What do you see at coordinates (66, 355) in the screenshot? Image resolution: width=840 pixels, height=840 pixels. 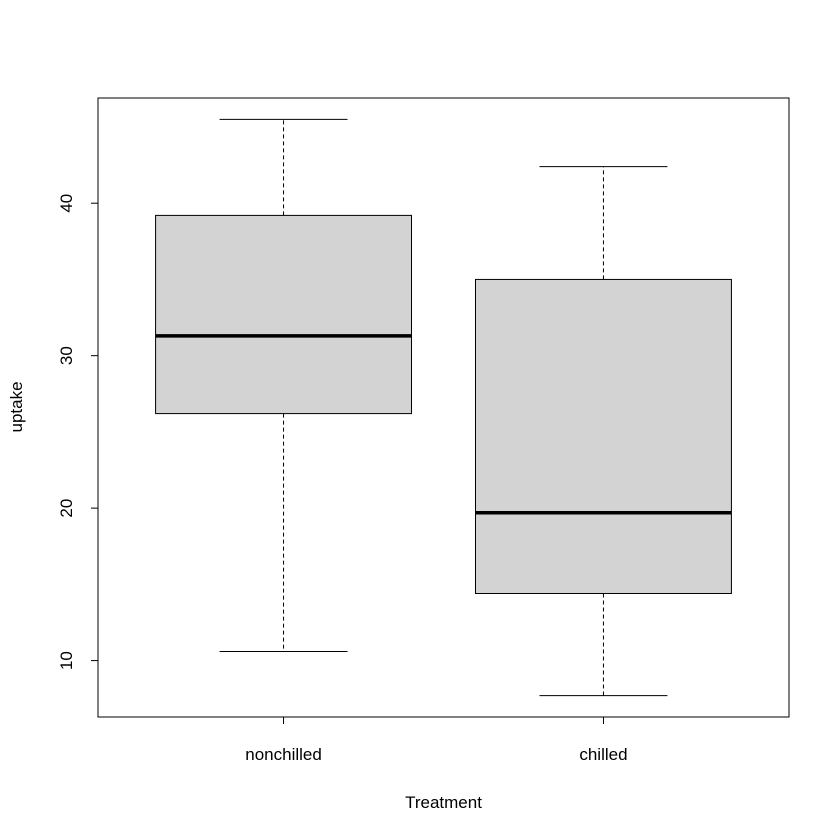 I see `y-tick-label: 30` at bounding box center [66, 355].